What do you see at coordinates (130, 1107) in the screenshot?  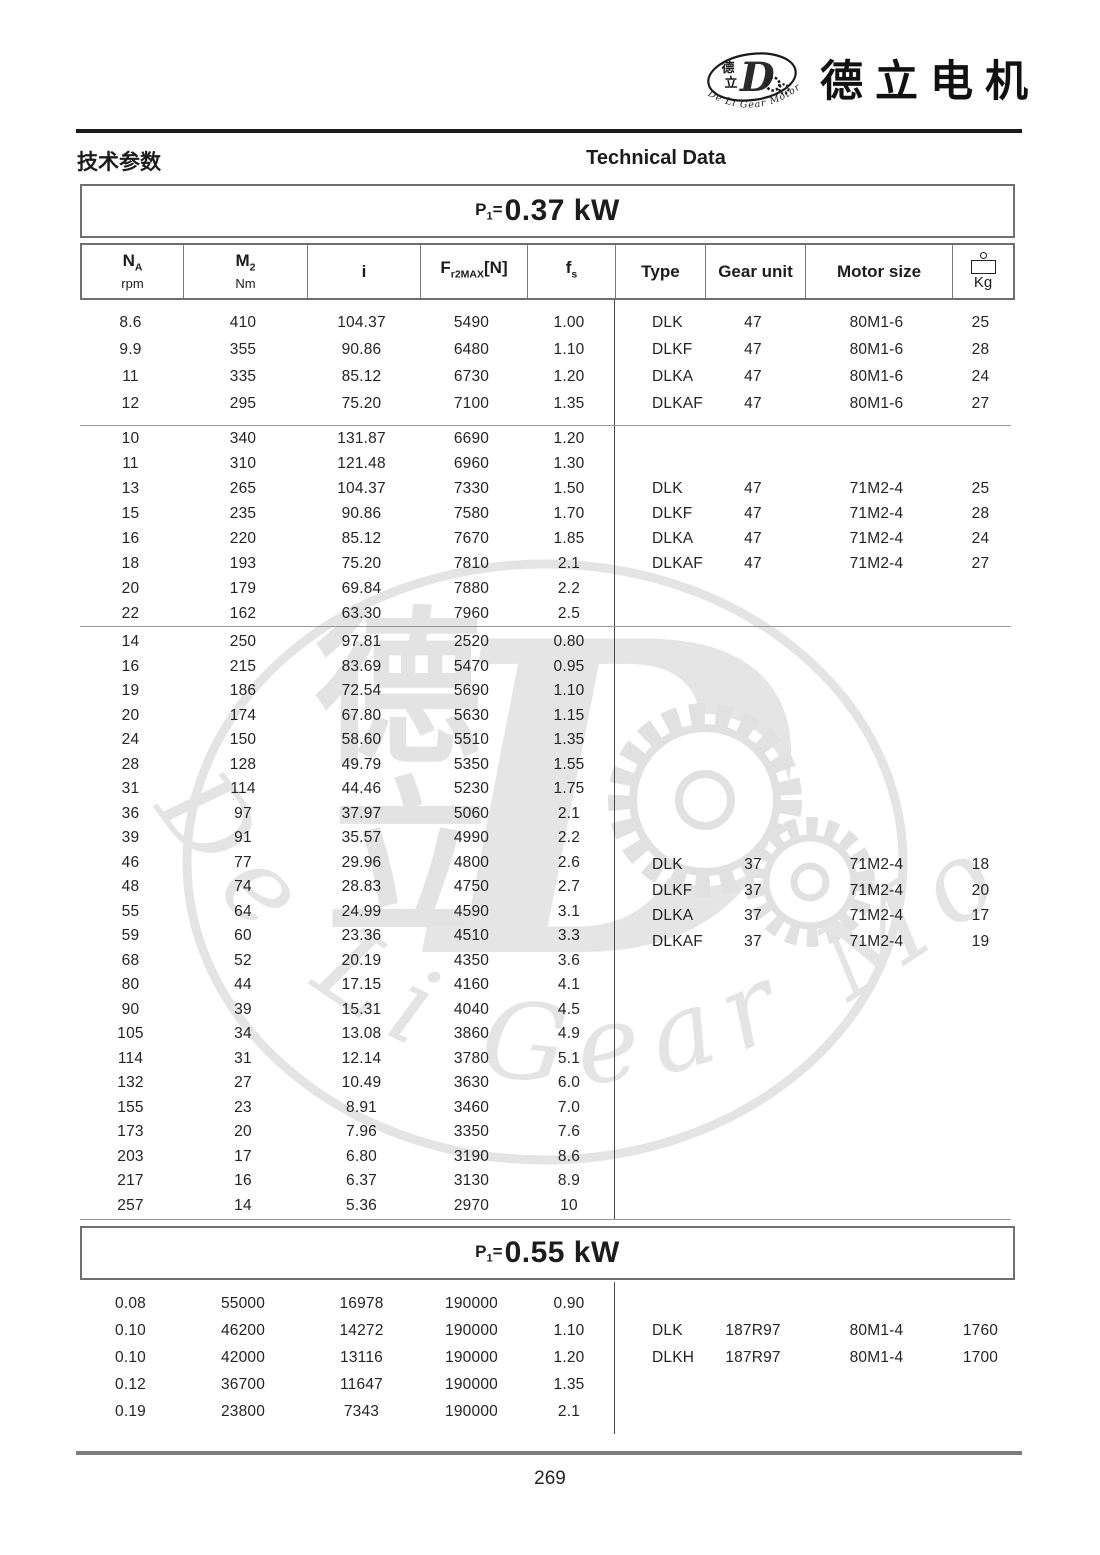 I see `cell: 155` at bounding box center [130, 1107].